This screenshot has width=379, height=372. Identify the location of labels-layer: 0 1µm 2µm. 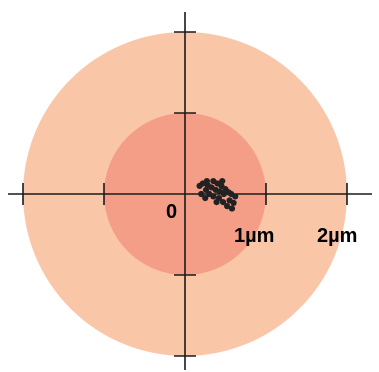
(261, 224).